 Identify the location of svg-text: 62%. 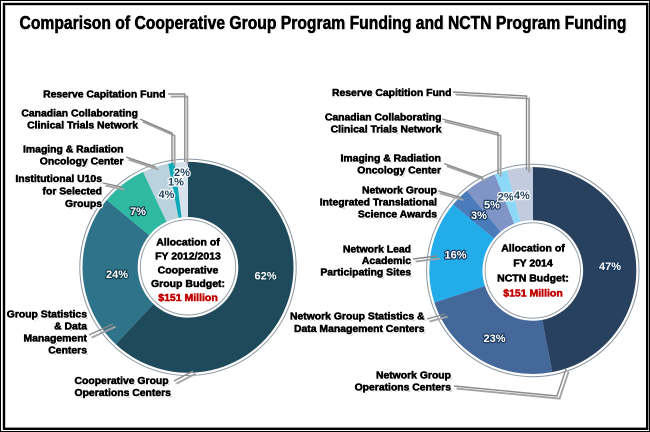
(265, 277).